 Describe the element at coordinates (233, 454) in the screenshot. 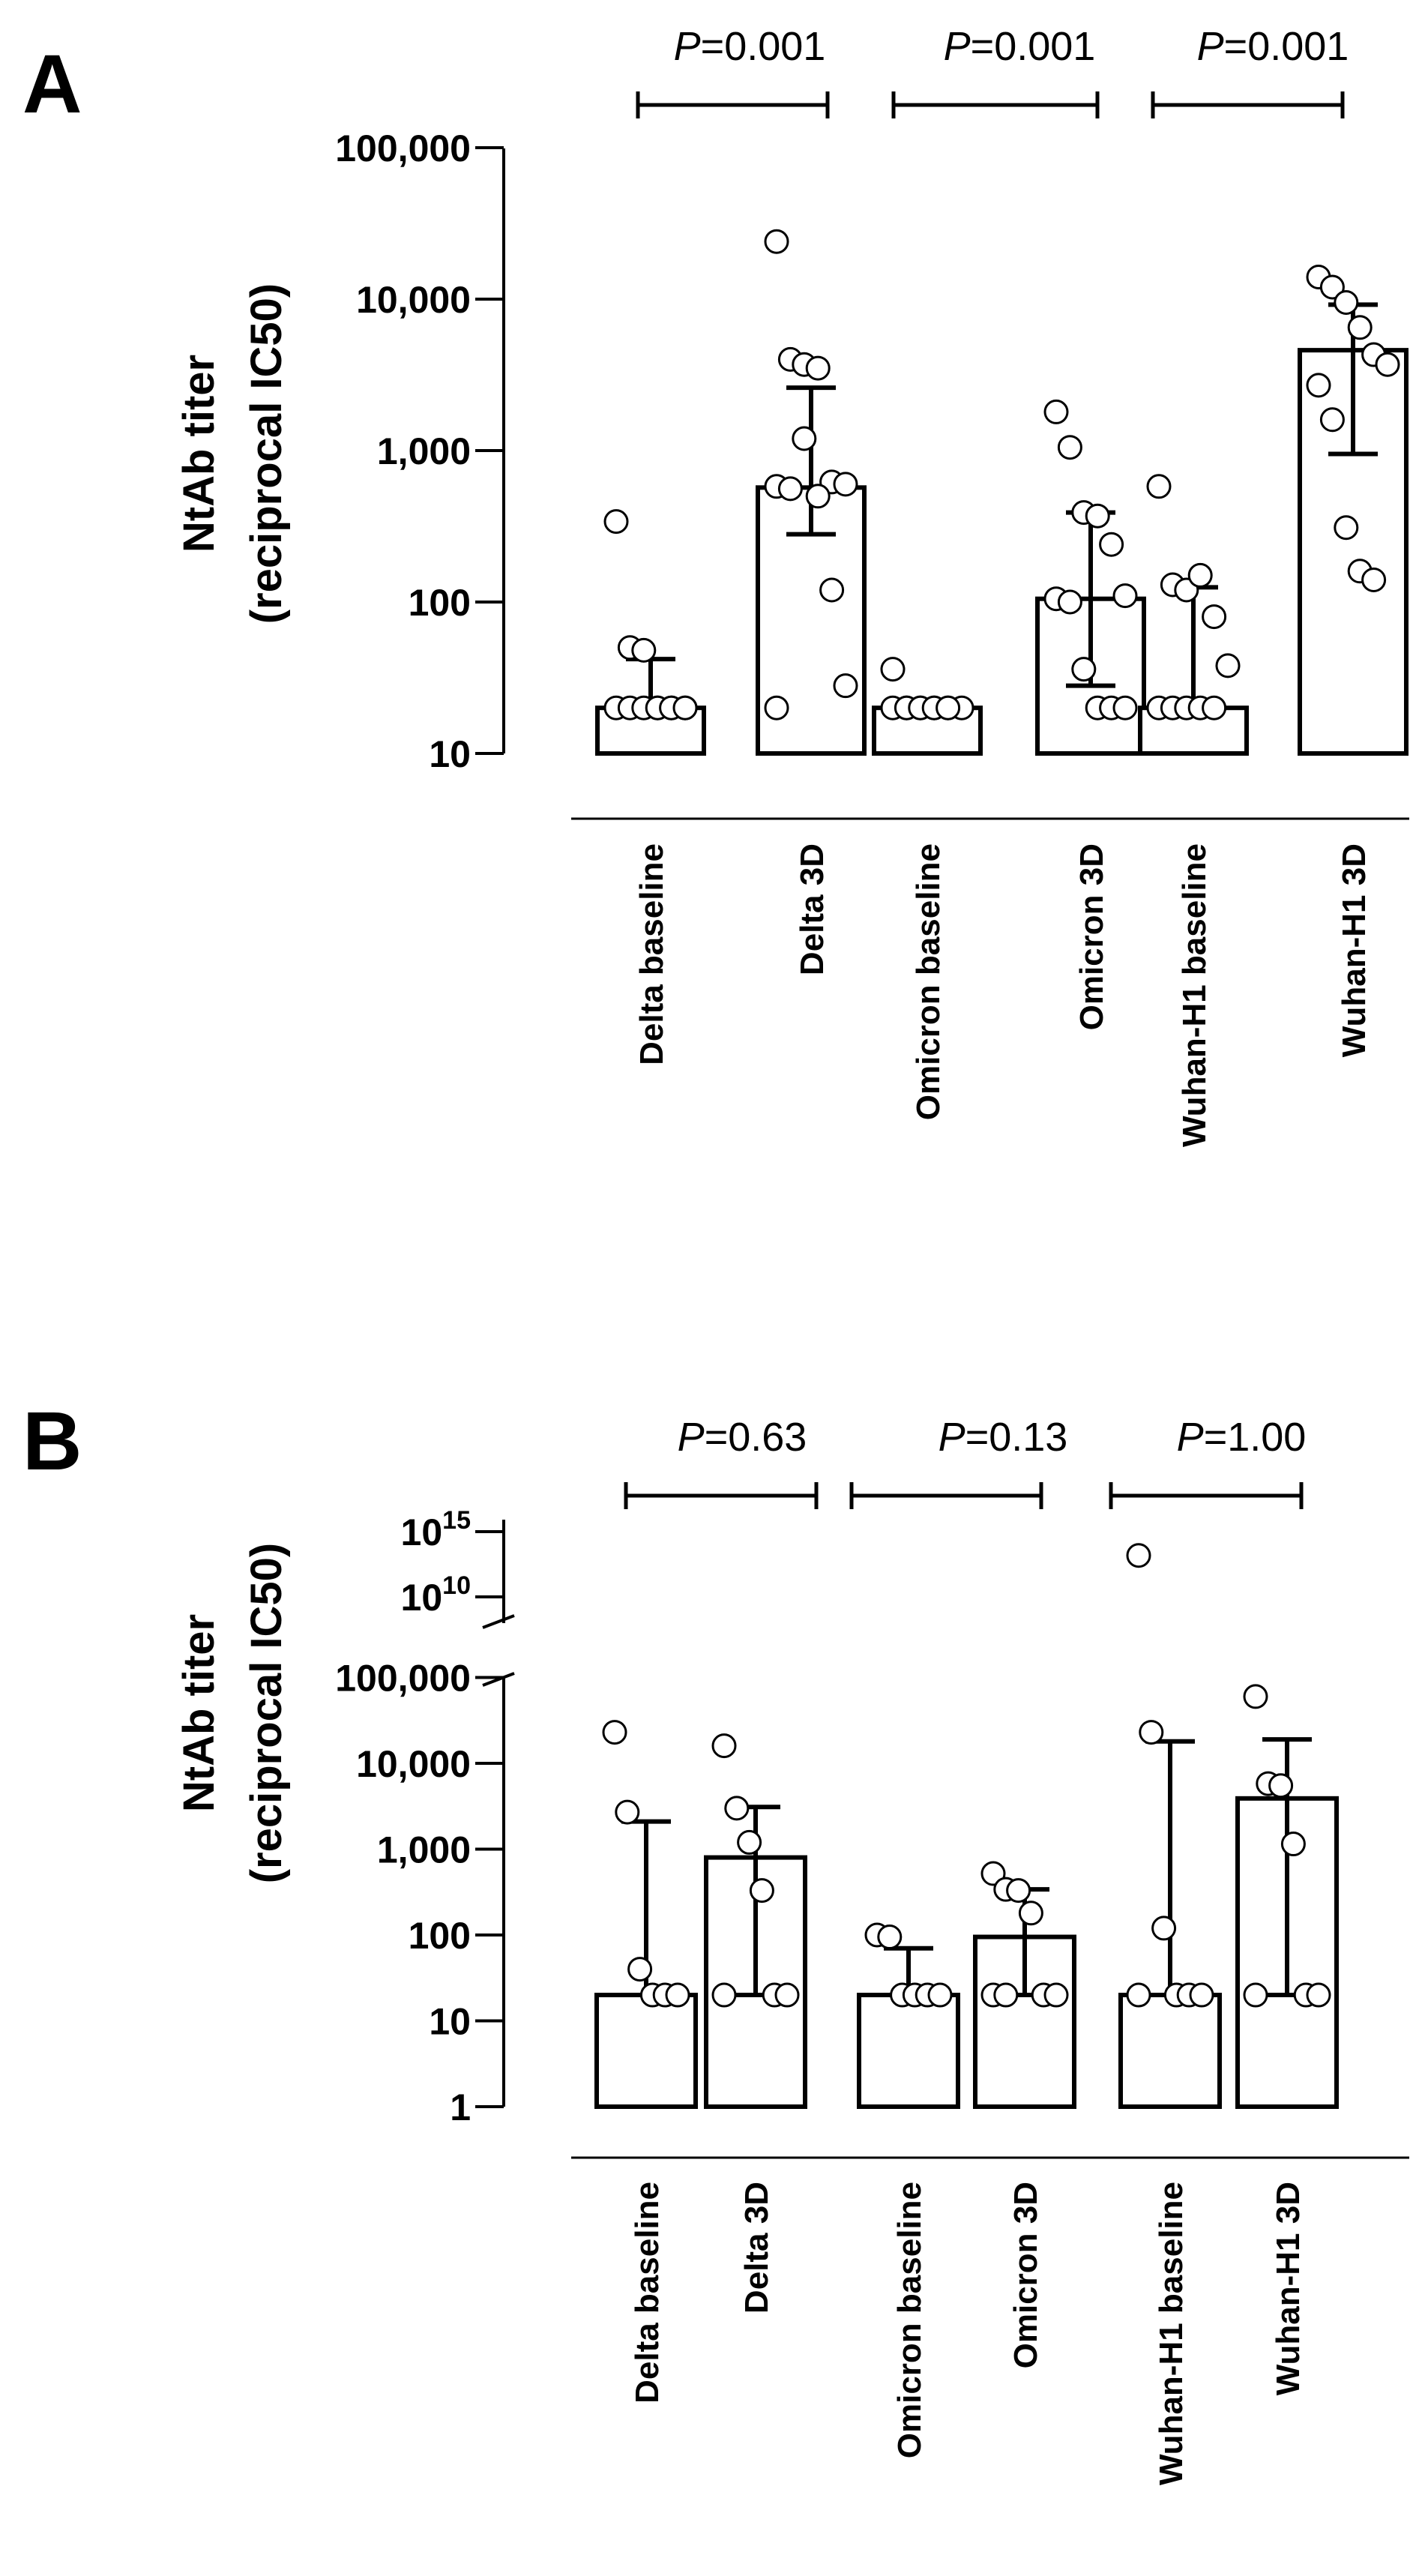

I see `y-axis-title-A: NtAb titer (reciprocal IC50)` at that location.